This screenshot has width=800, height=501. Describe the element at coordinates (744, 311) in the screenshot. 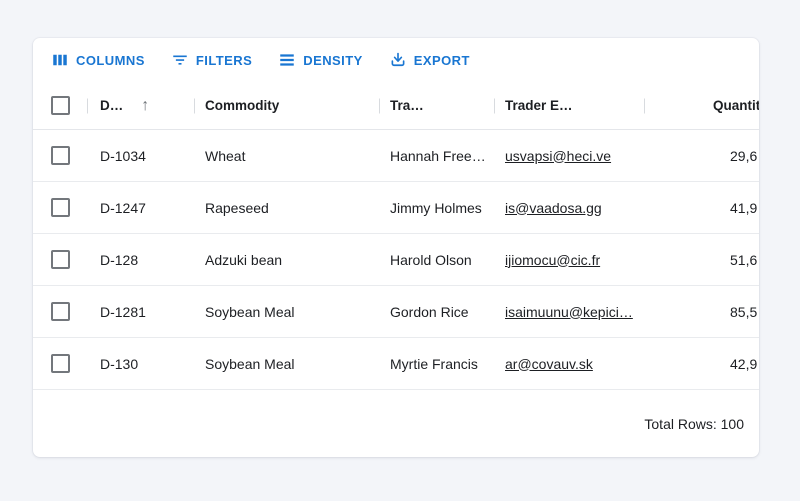

I see `quantity-cell: 85,5` at that location.